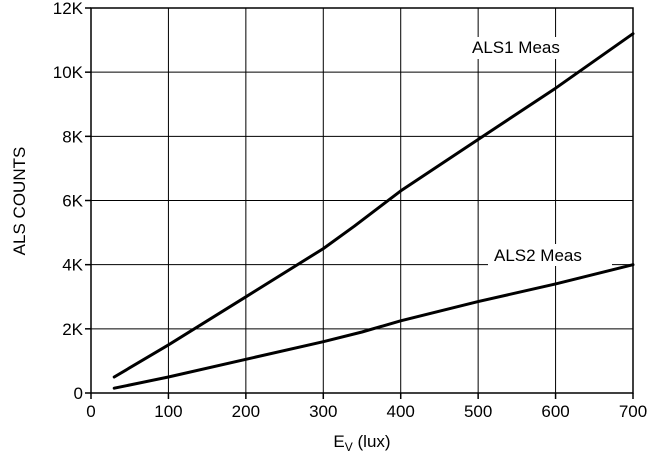 This screenshot has height=465, width=654. Describe the element at coordinates (338, 441) in the screenshot. I see `x-axis-title-main: E` at that location.